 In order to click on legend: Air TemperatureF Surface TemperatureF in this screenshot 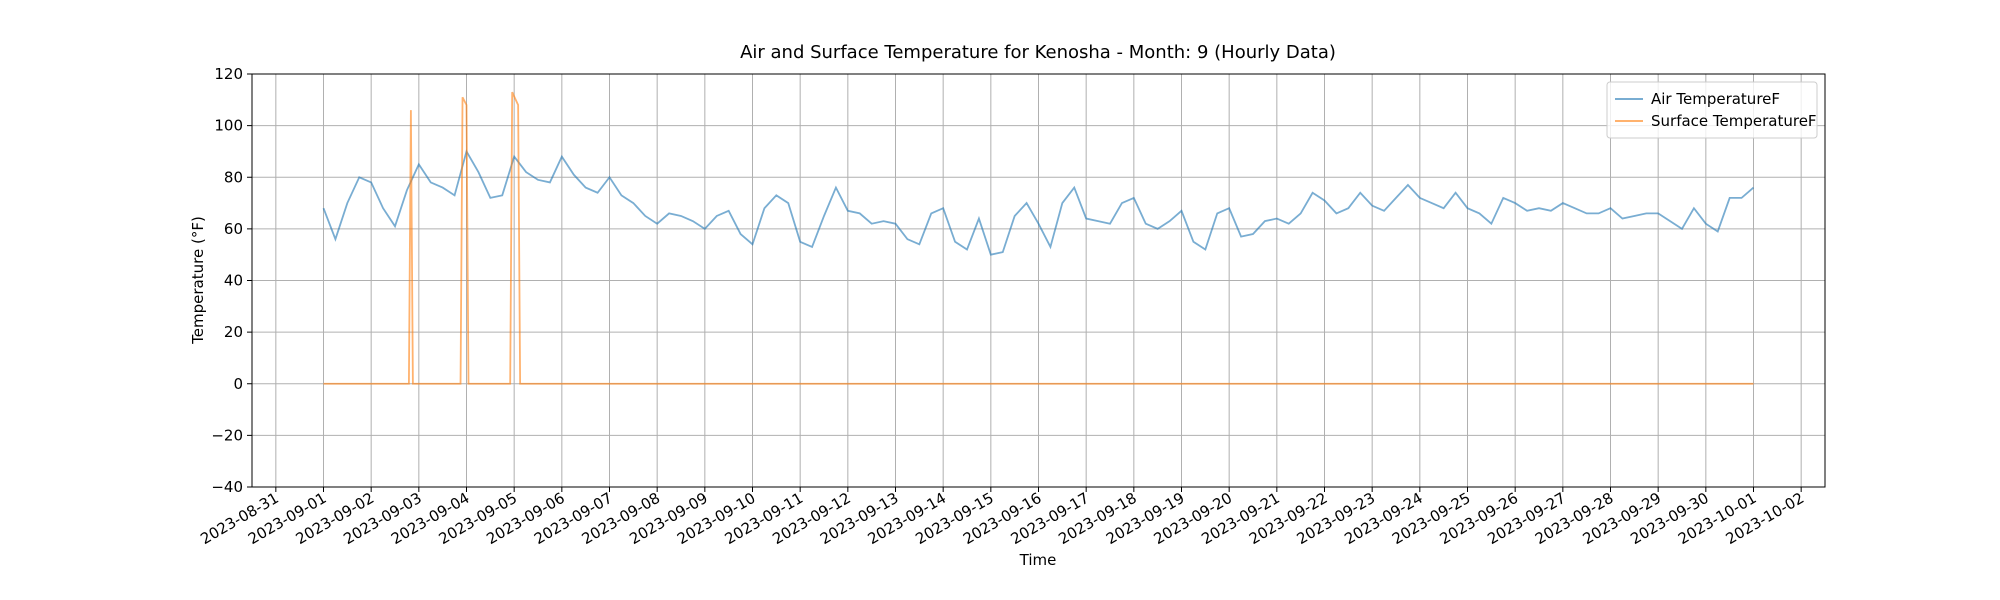, I will do `click(1712, 110)`.